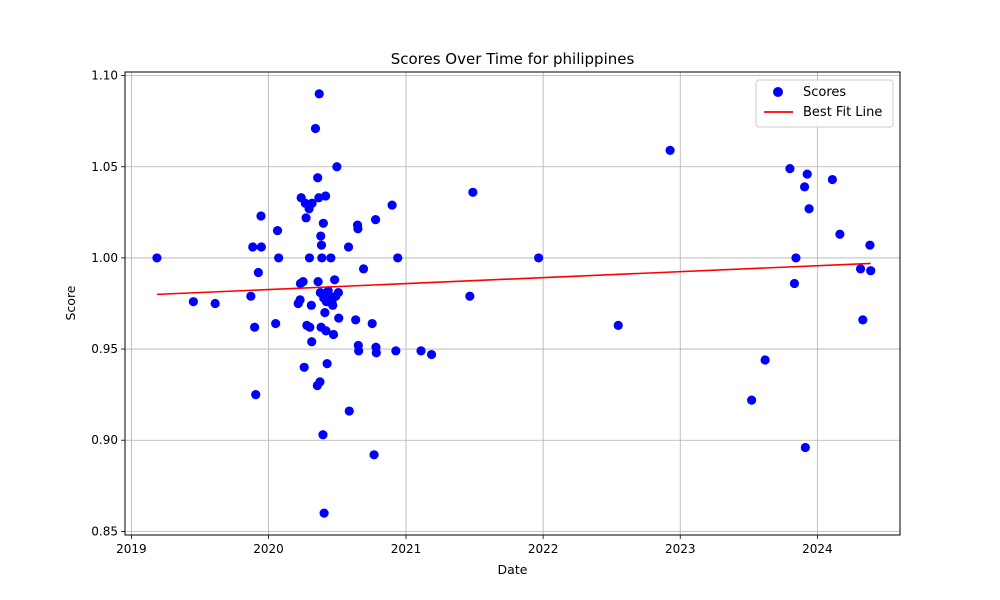 This screenshot has height=600, width=1000. What do you see at coordinates (513, 279) in the screenshot?
I see `best-fit-line` at bounding box center [513, 279].